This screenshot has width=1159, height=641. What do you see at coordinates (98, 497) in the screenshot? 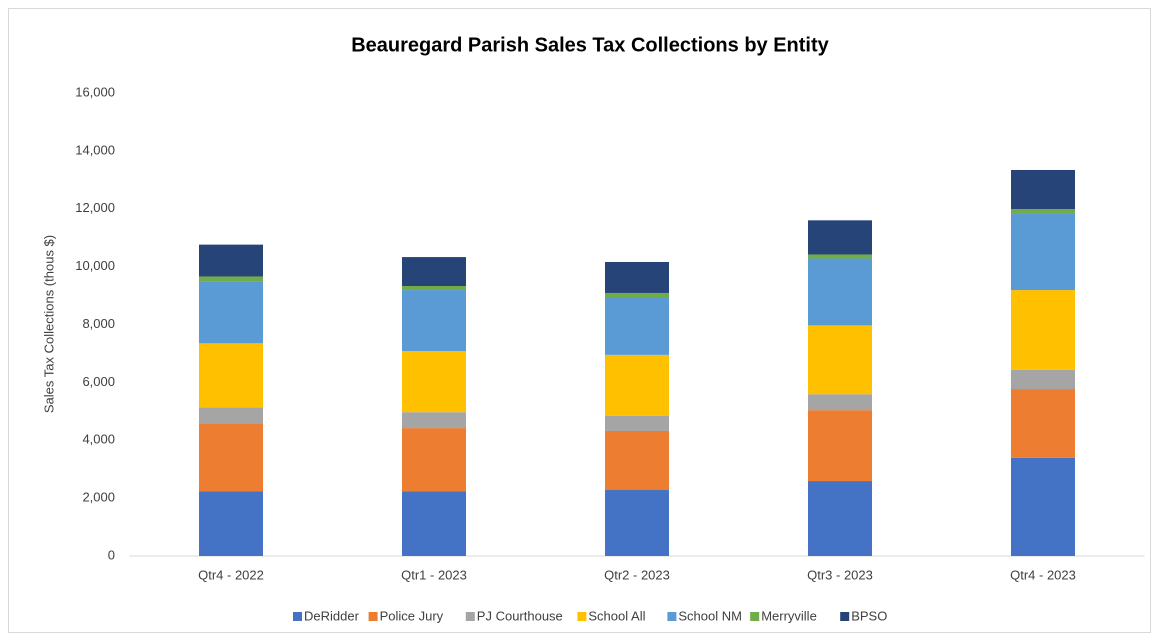
I see `y-tick-label: 2,000` at bounding box center [98, 497].